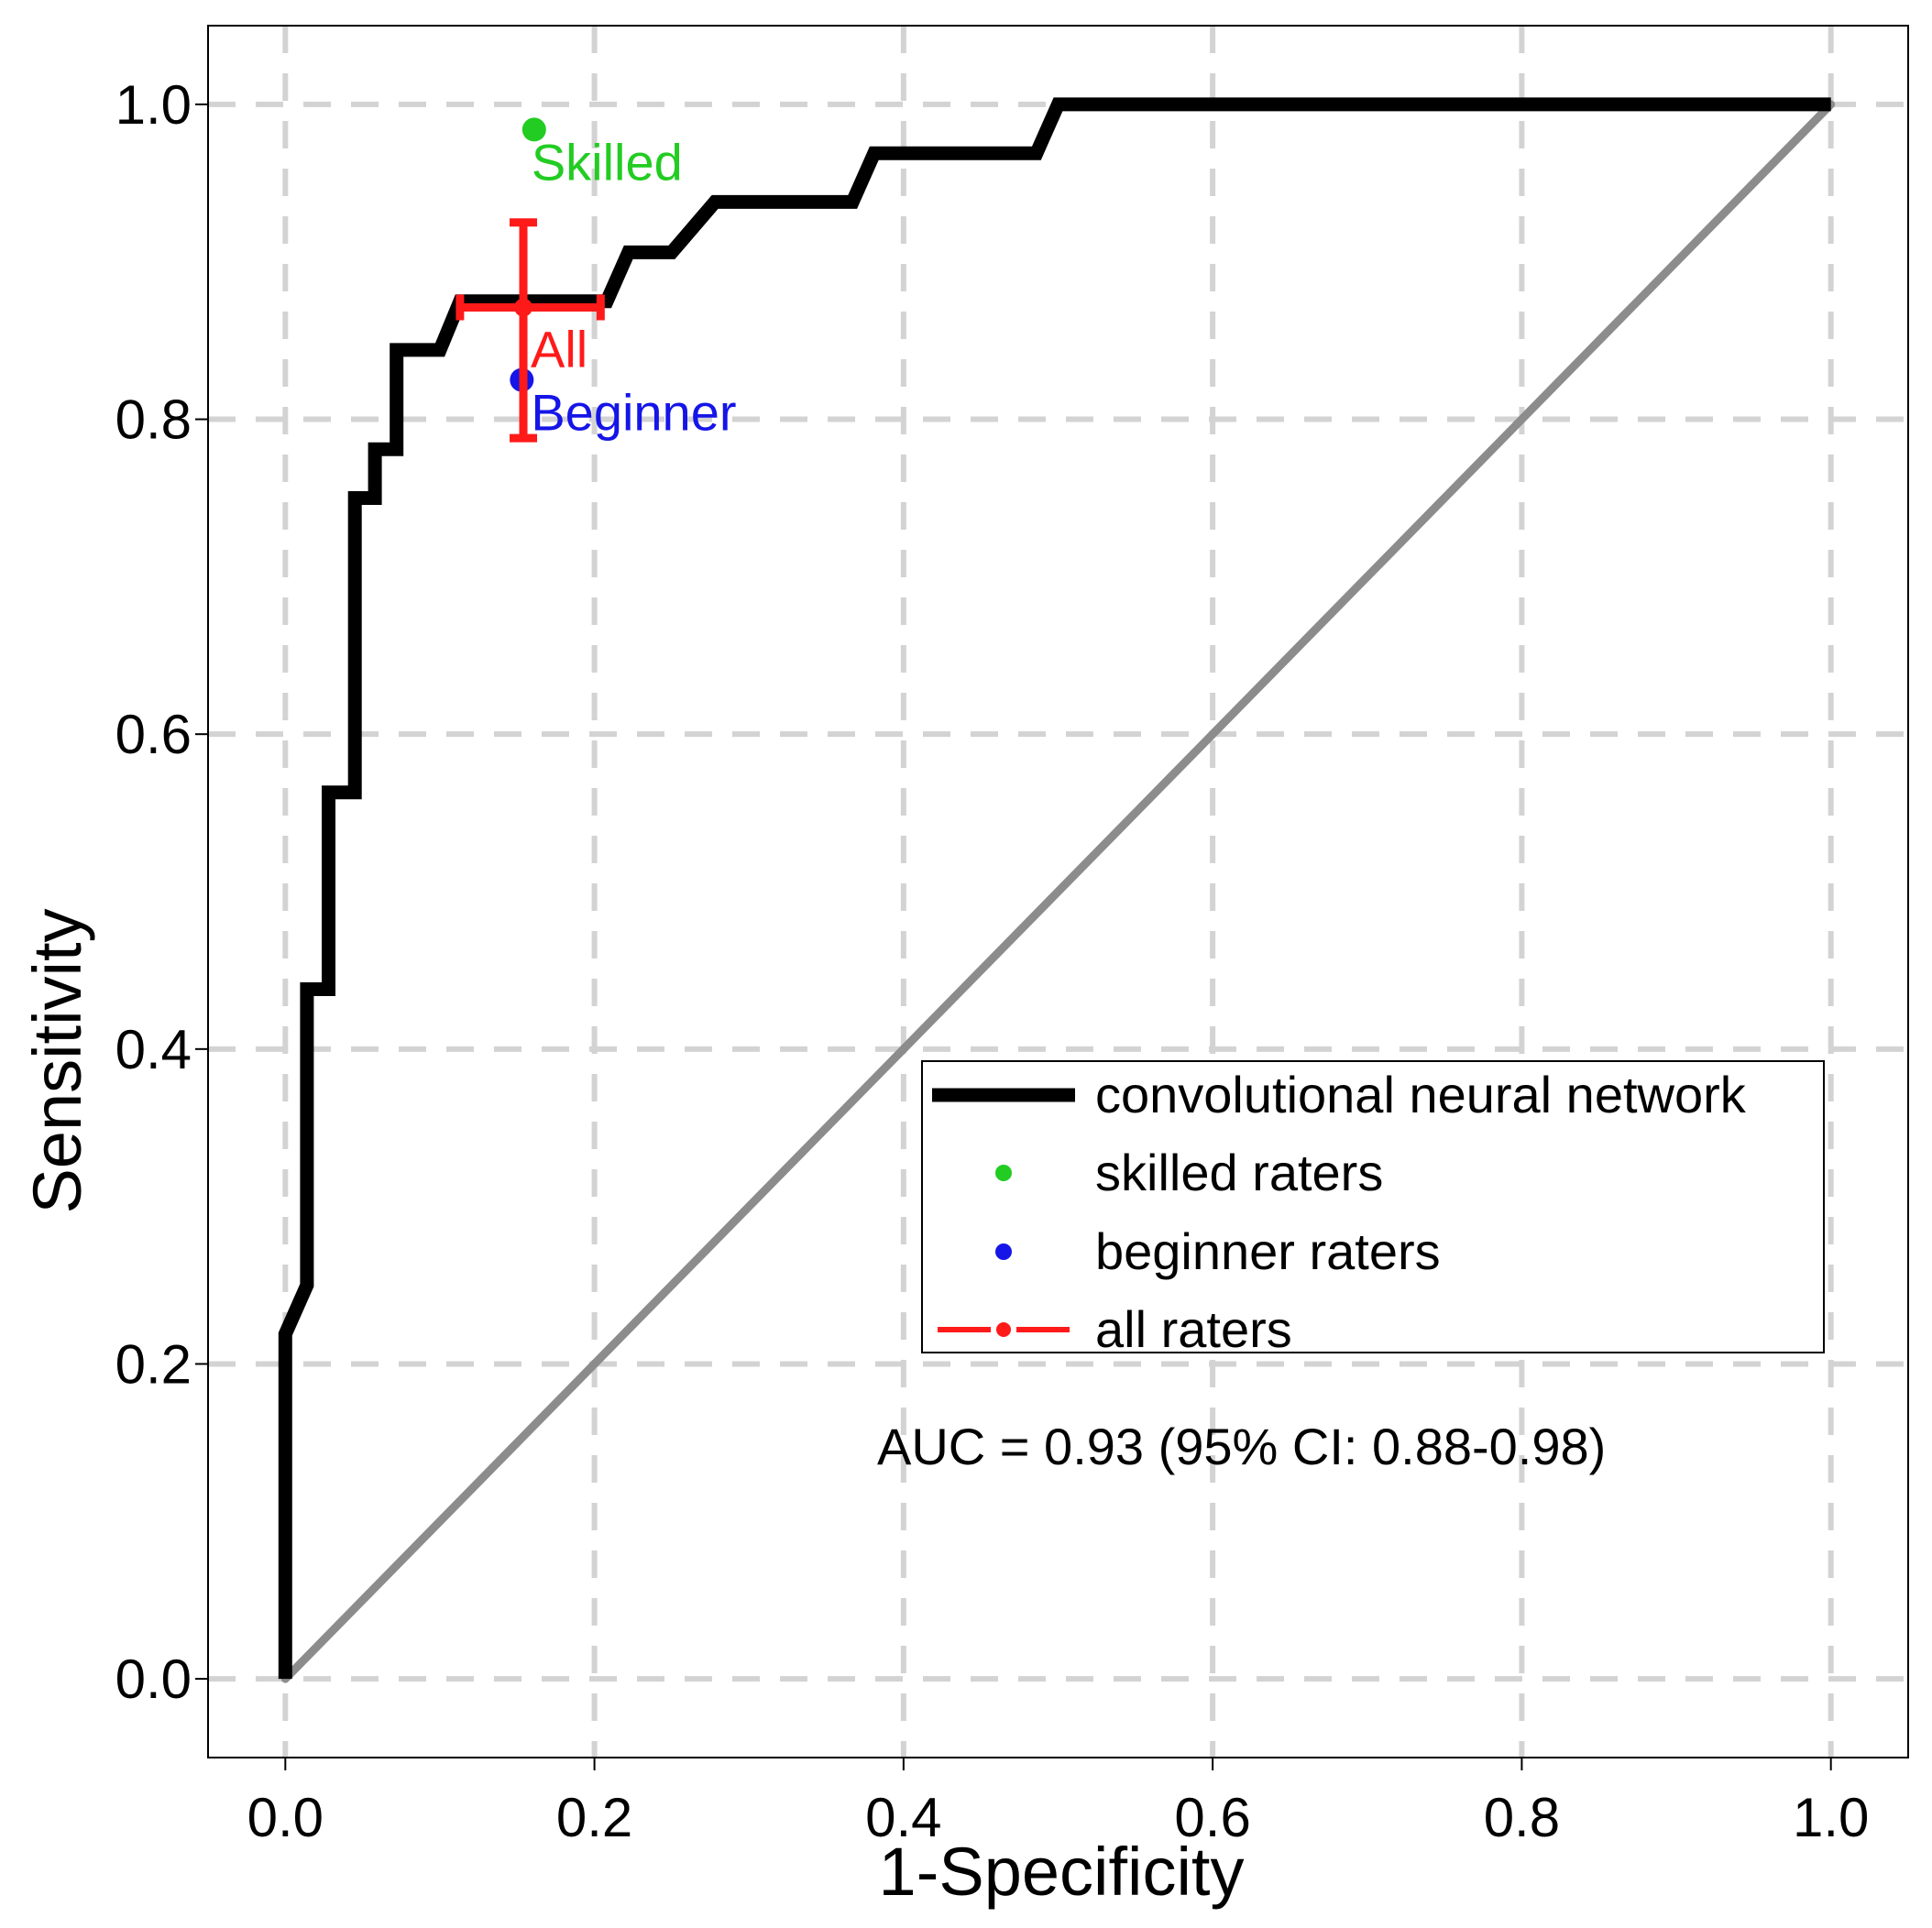 This screenshot has height=1928, width=1932. Describe the element at coordinates (153, 1364) in the screenshot. I see `y-tick-label: 0.2` at that location.